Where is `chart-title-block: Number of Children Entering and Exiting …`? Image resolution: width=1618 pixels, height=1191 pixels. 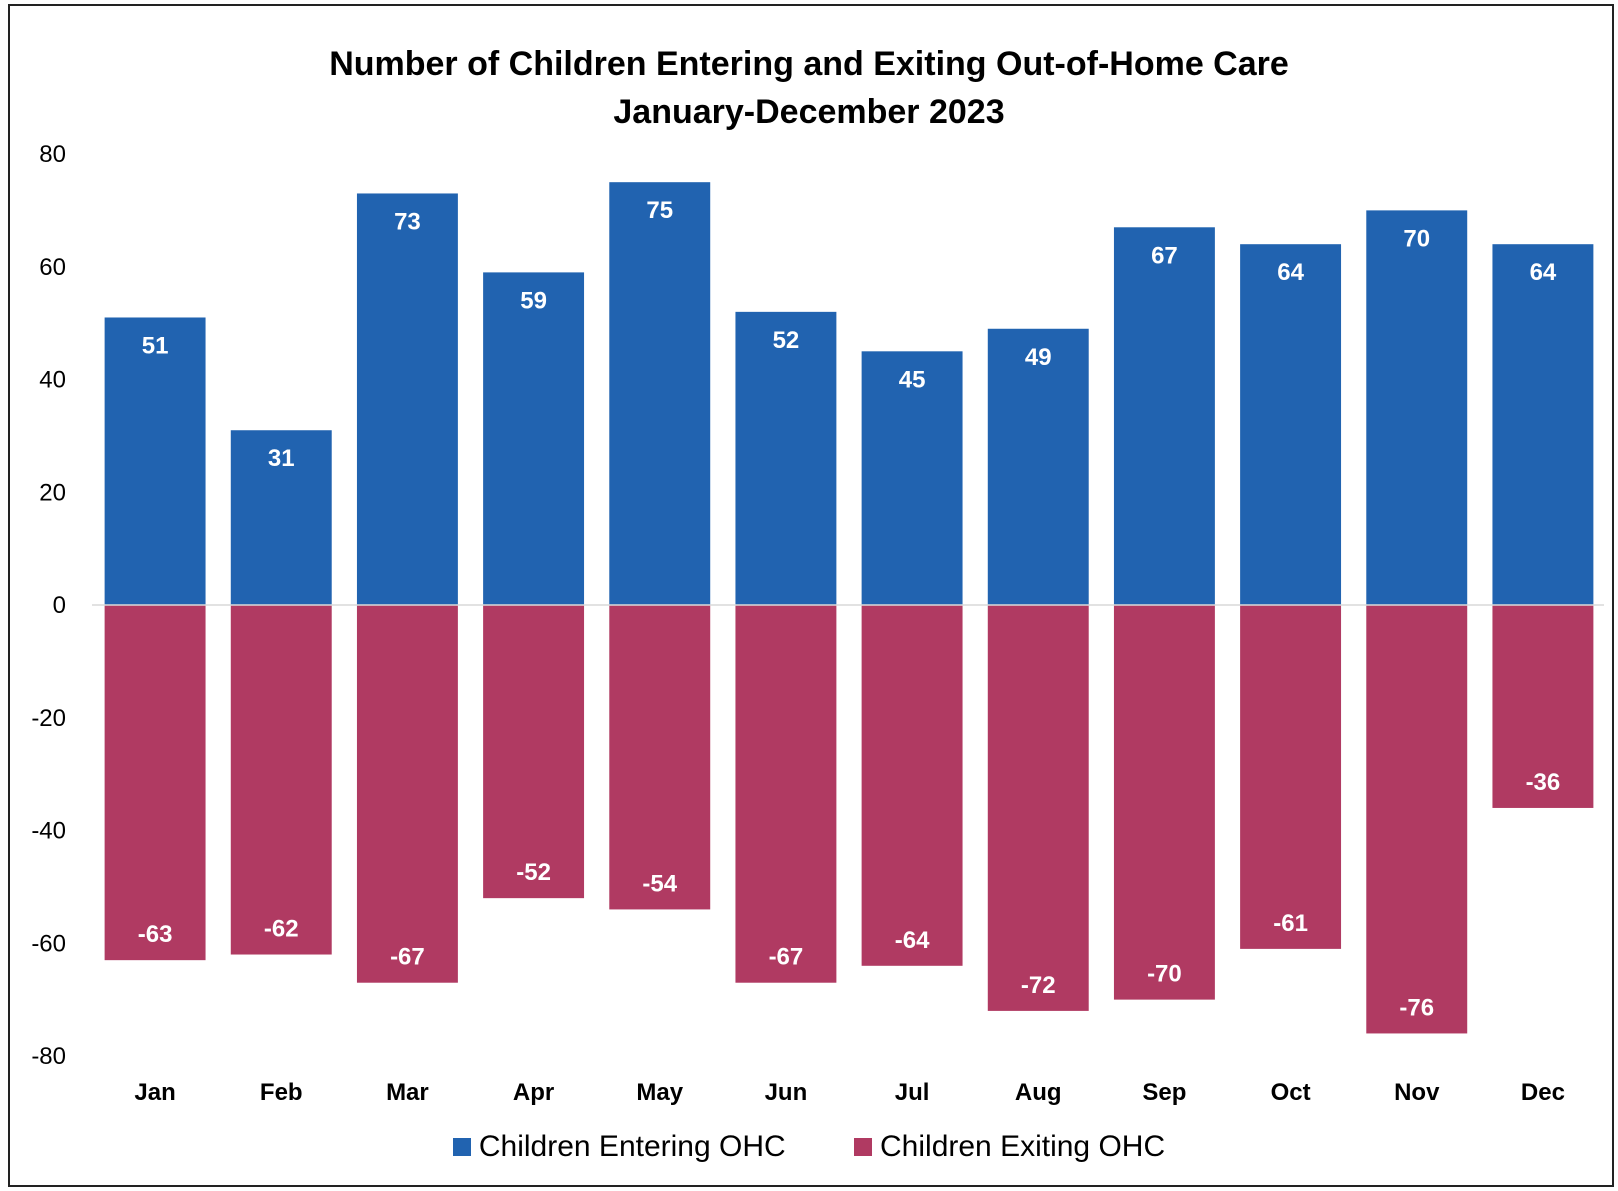 chart-title-block: Number of Children Entering and Exiting … is located at coordinates (809, 88).